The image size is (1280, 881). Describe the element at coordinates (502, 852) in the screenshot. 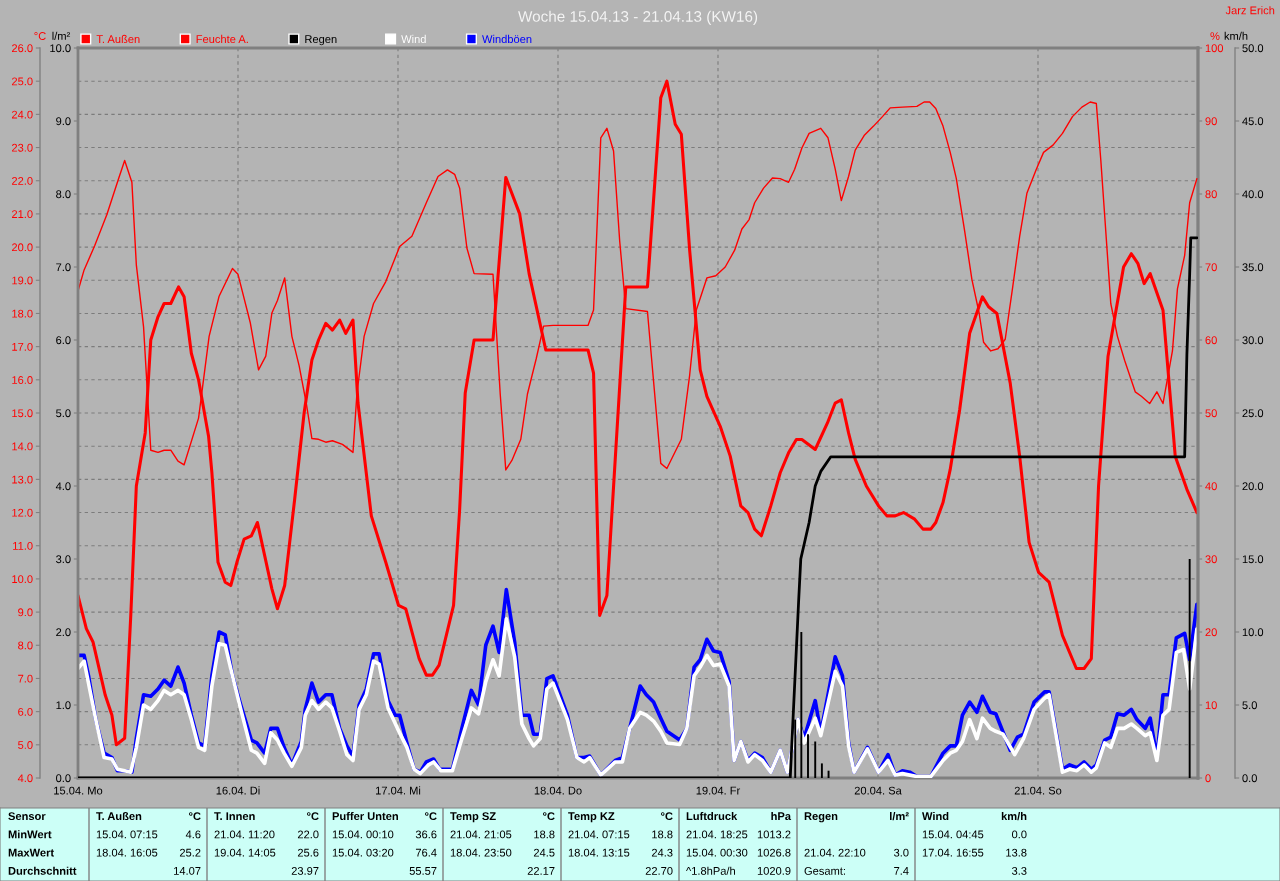

I see `text: 18.04. 23:50 24.5` at that location.